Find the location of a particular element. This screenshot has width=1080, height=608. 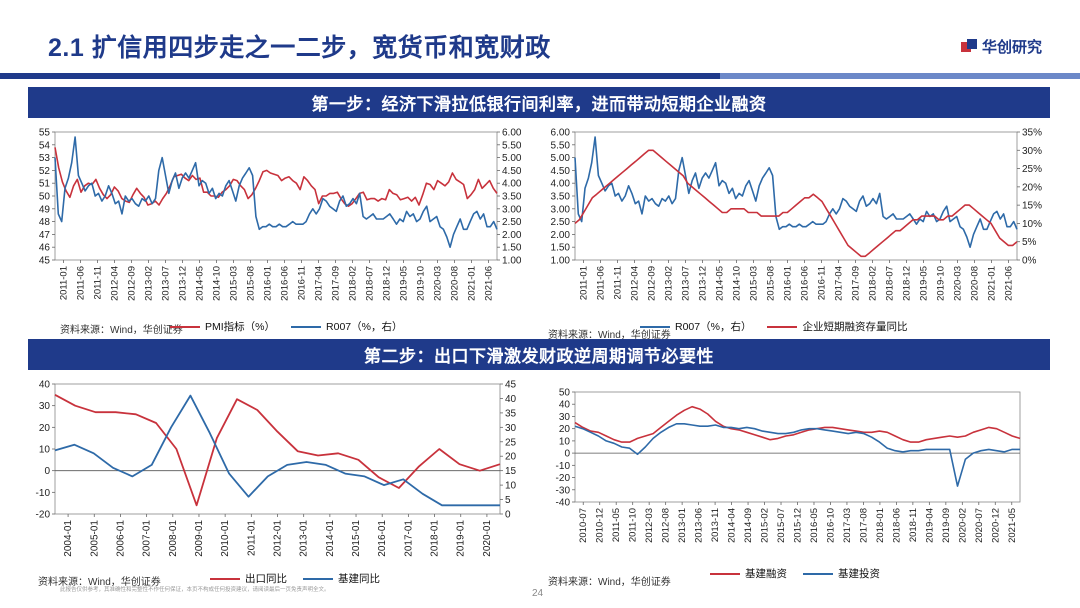

x-tick-label: 2020-02 is located at coordinates (962, 525).